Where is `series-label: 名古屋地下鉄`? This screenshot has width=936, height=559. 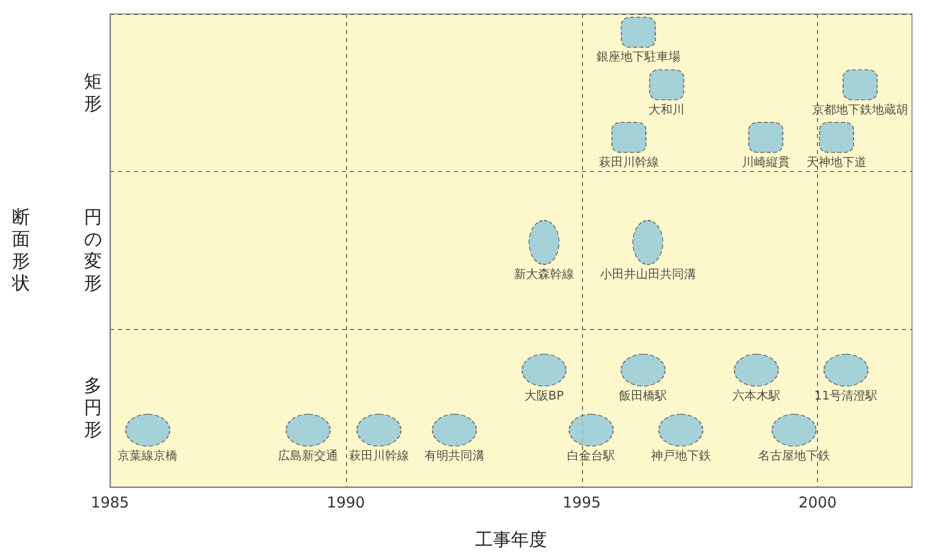
series-label: 名古屋地下鉄 is located at coordinates (794, 455).